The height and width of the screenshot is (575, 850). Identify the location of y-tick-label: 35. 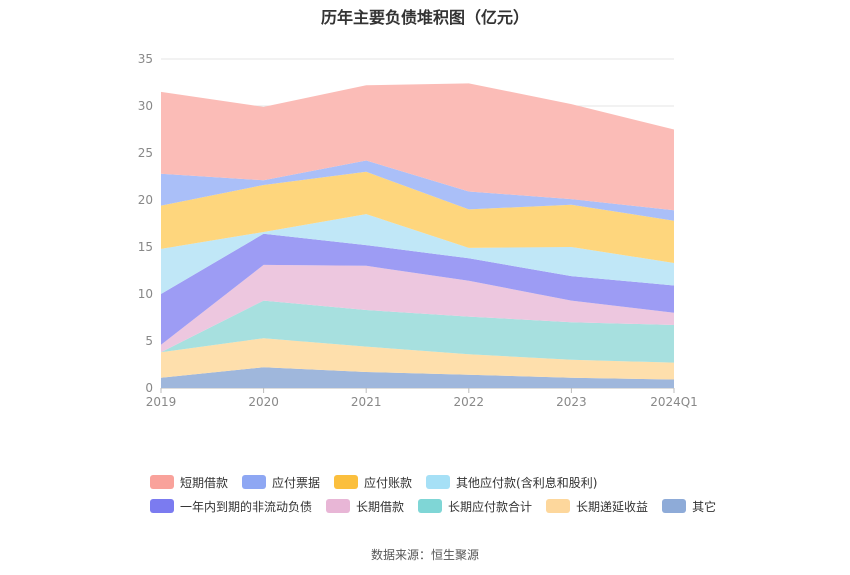
(145, 59).